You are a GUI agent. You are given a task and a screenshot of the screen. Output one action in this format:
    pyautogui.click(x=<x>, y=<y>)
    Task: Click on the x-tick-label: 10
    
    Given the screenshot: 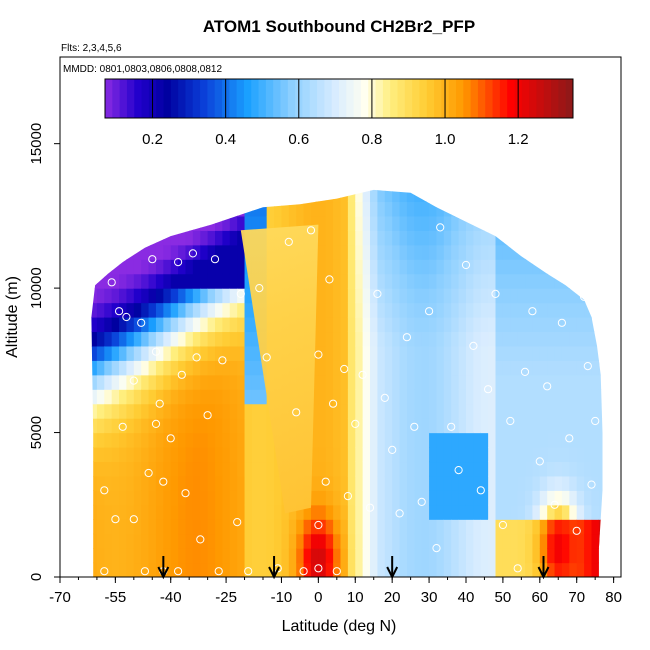 What is the action you would take?
    pyautogui.click(x=355, y=597)
    